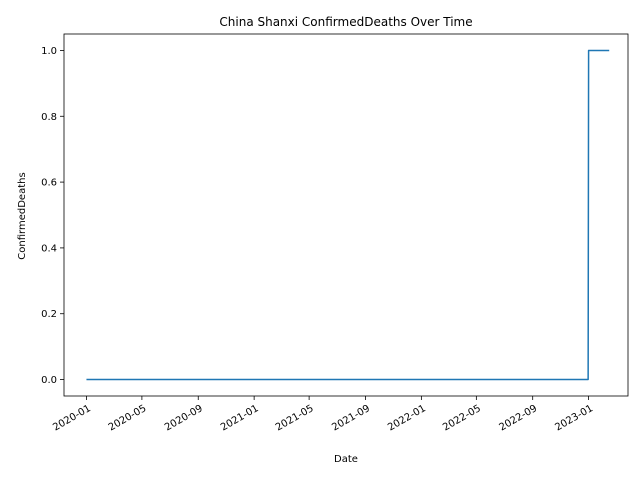 The width and height of the screenshot is (640, 480). I want to click on y-axis-label: ConfirmedDeaths, so click(22, 215).